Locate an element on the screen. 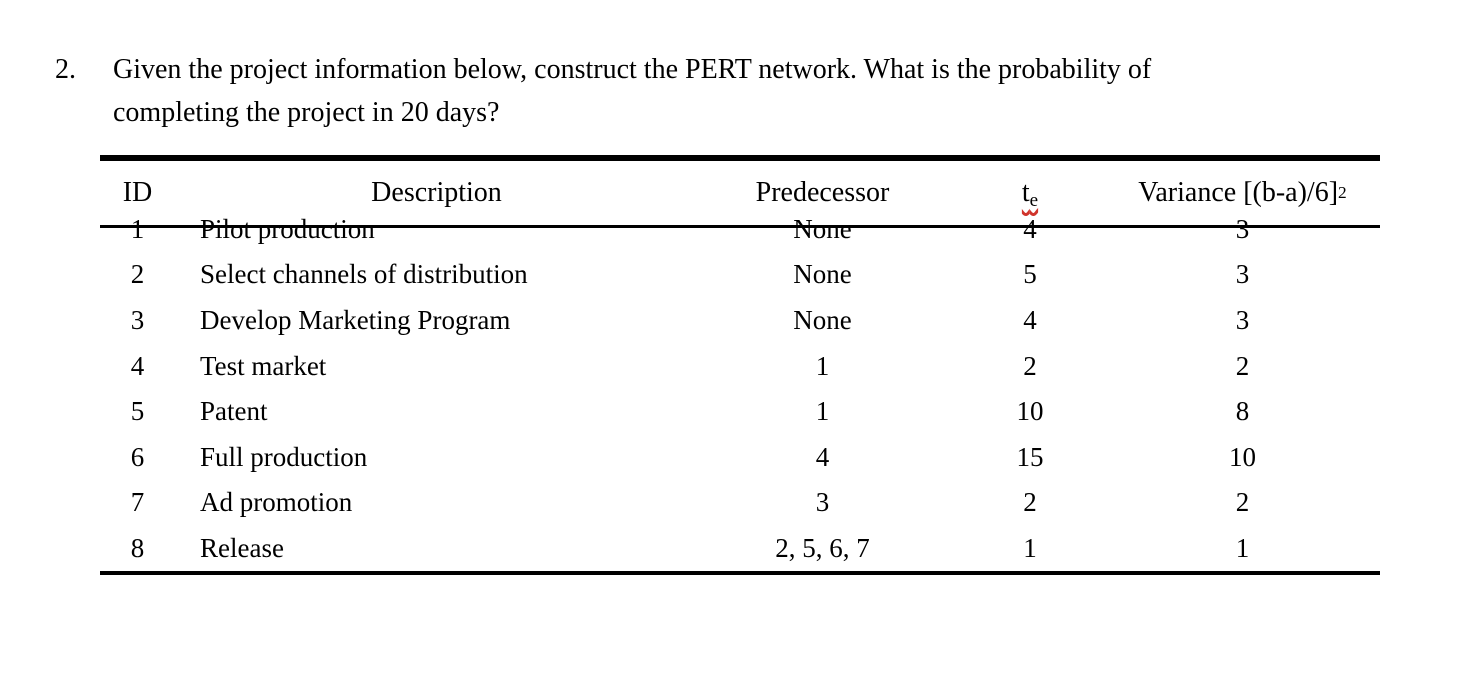  cell-id: 2 is located at coordinates (137, 274).